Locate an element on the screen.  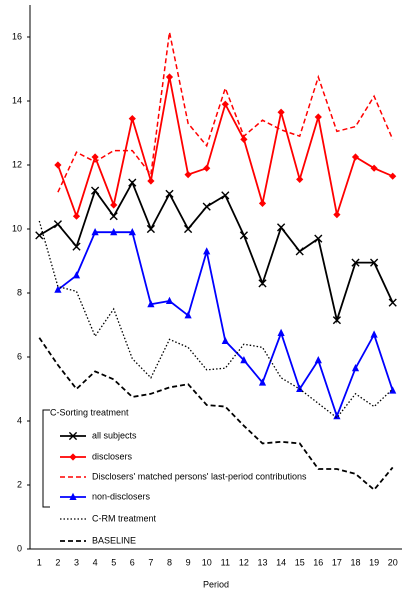
y-tick-label: 12 is located at coordinates (17, 164).